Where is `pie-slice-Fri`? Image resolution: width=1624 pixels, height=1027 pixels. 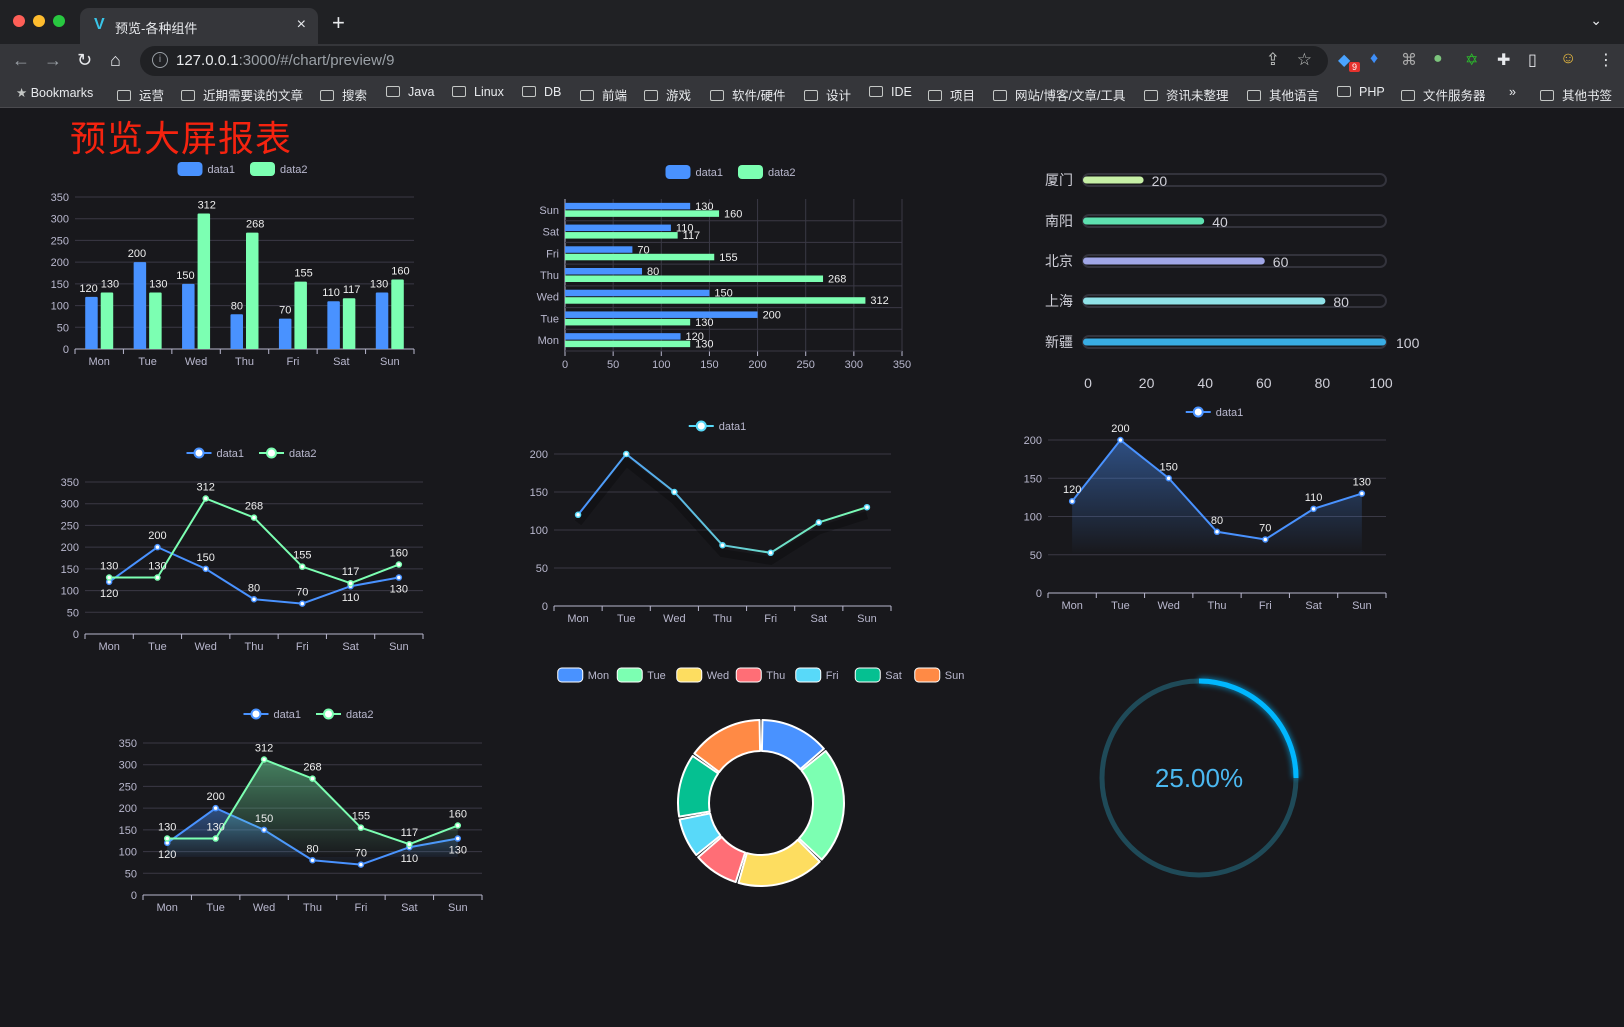
pie-slice-Fri is located at coordinates (700, 834).